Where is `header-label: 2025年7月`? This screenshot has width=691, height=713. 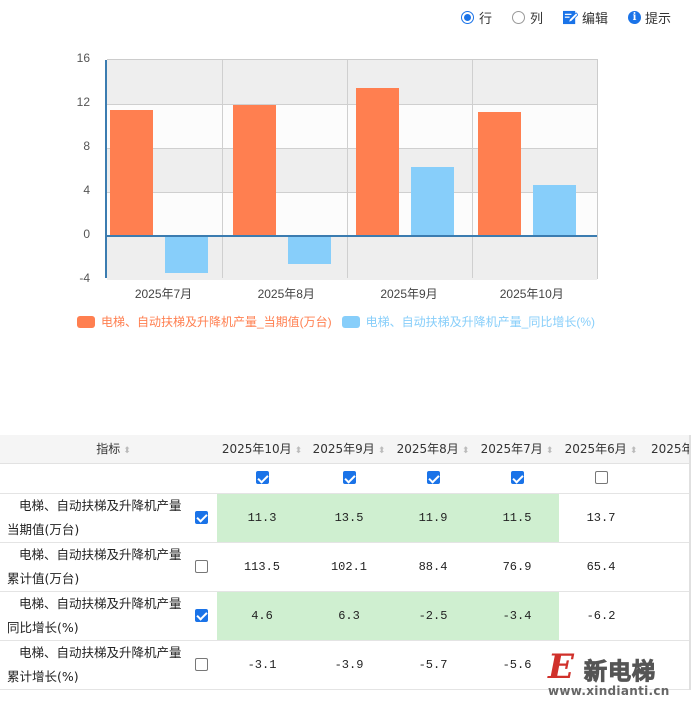 header-label: 2025年7月 is located at coordinates (511, 449).